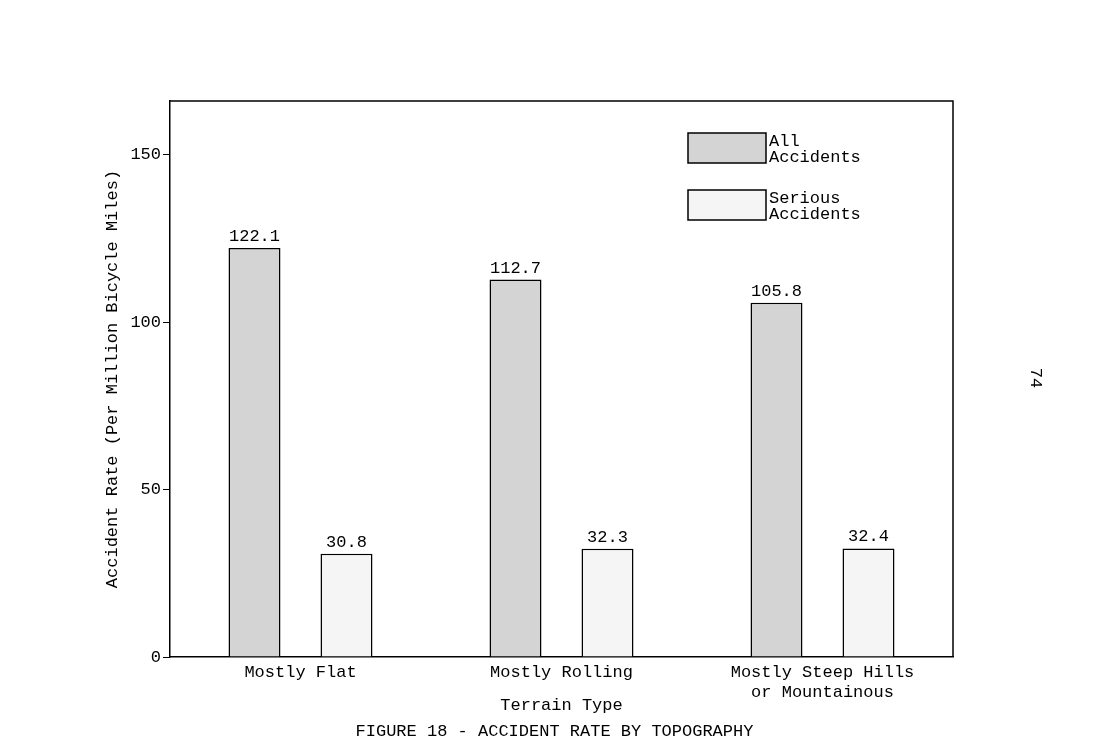  What do you see at coordinates (776, 291) in the screenshot?
I see `data-label: 105.8` at bounding box center [776, 291].